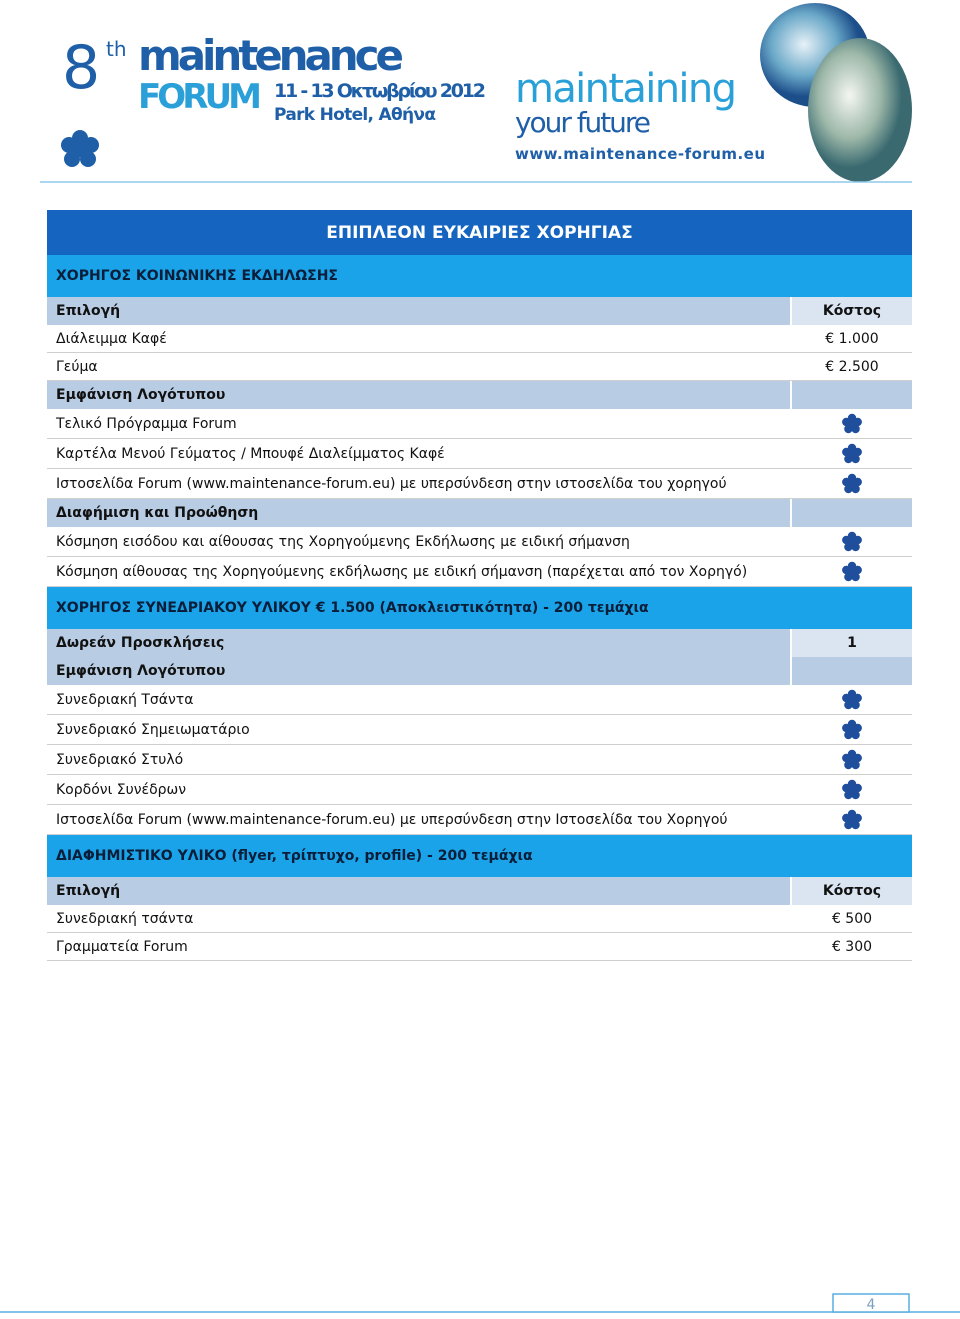 Image resolution: width=960 pixels, height=1319 pixels. I want to click on section-row: ΧΟΡΗΓΟΣ ΚΟΙΝΩΝΙΚΗΣ ΕΚΔΗΛΩΣΗΣ, so click(479, 276).